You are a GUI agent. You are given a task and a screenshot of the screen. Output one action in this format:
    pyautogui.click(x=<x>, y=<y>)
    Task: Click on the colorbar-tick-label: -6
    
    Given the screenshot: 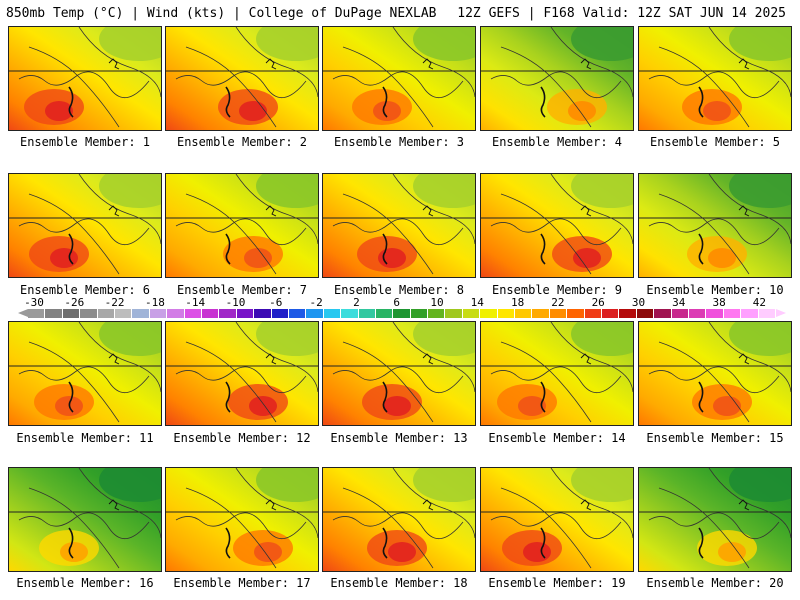 What is the action you would take?
    pyautogui.click(x=276, y=302)
    